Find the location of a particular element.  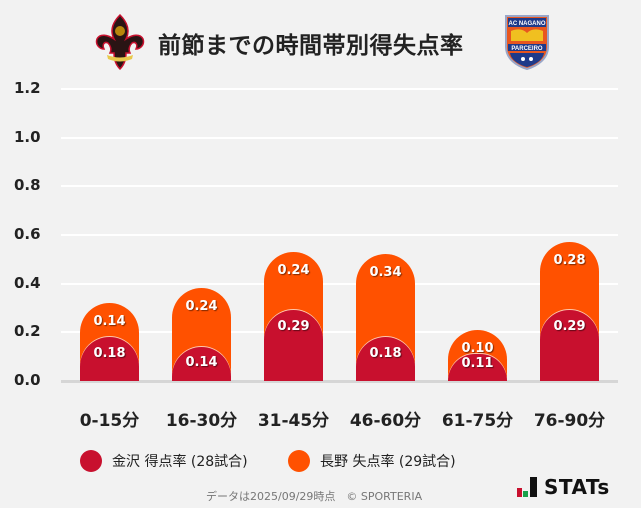

stacked-bar: 0.24 0.29 is located at coordinates (293, 316).